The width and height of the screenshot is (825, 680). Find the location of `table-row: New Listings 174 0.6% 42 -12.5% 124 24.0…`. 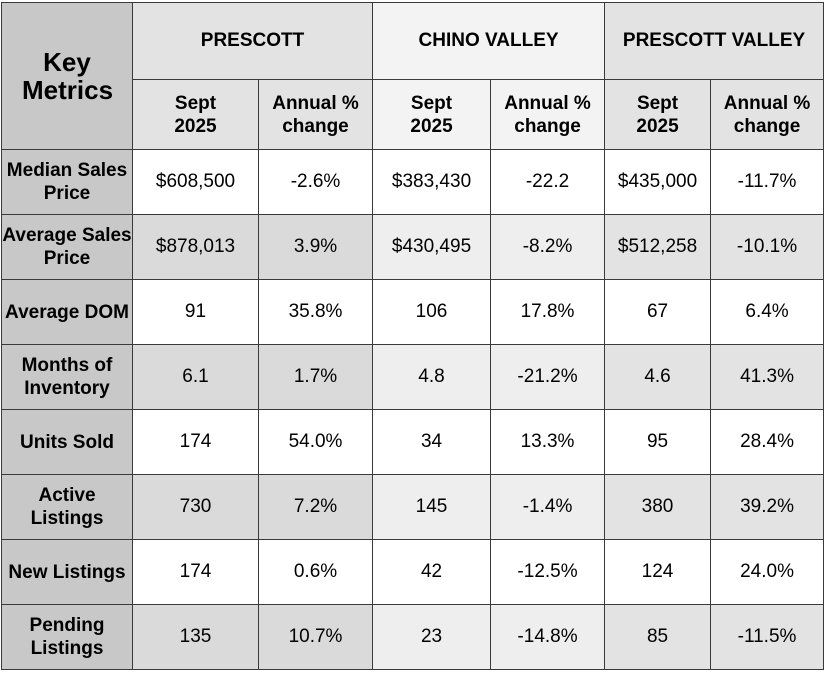

table-row: New Listings 174 0.6% 42 -12.5% 124 24.0… is located at coordinates (413, 572).